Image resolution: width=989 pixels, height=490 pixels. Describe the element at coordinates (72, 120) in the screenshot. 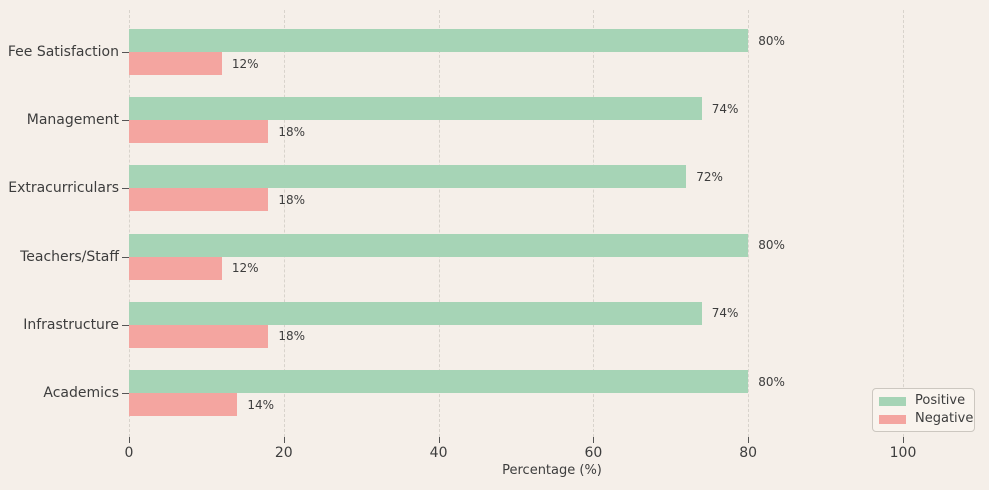

I see `category-label: Management` at that location.